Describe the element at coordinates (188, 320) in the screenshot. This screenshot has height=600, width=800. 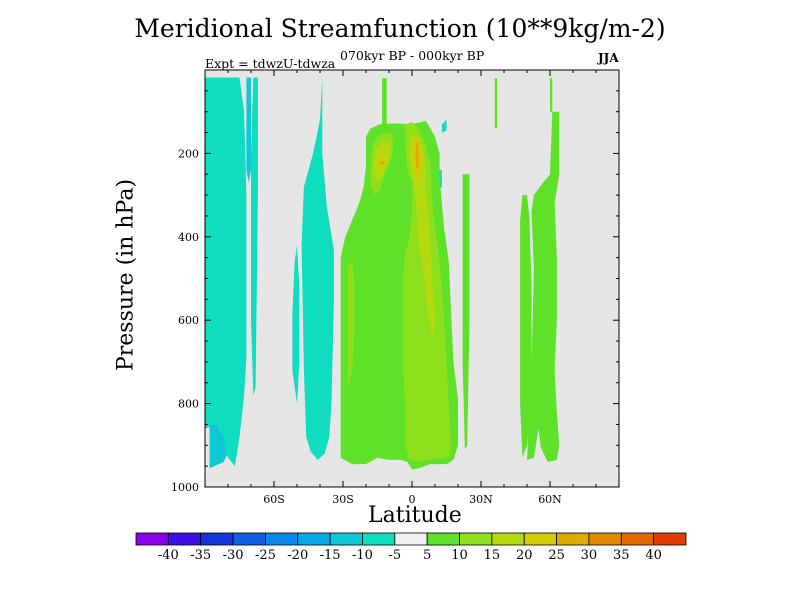
I see `y-tick-label: 600` at that location.